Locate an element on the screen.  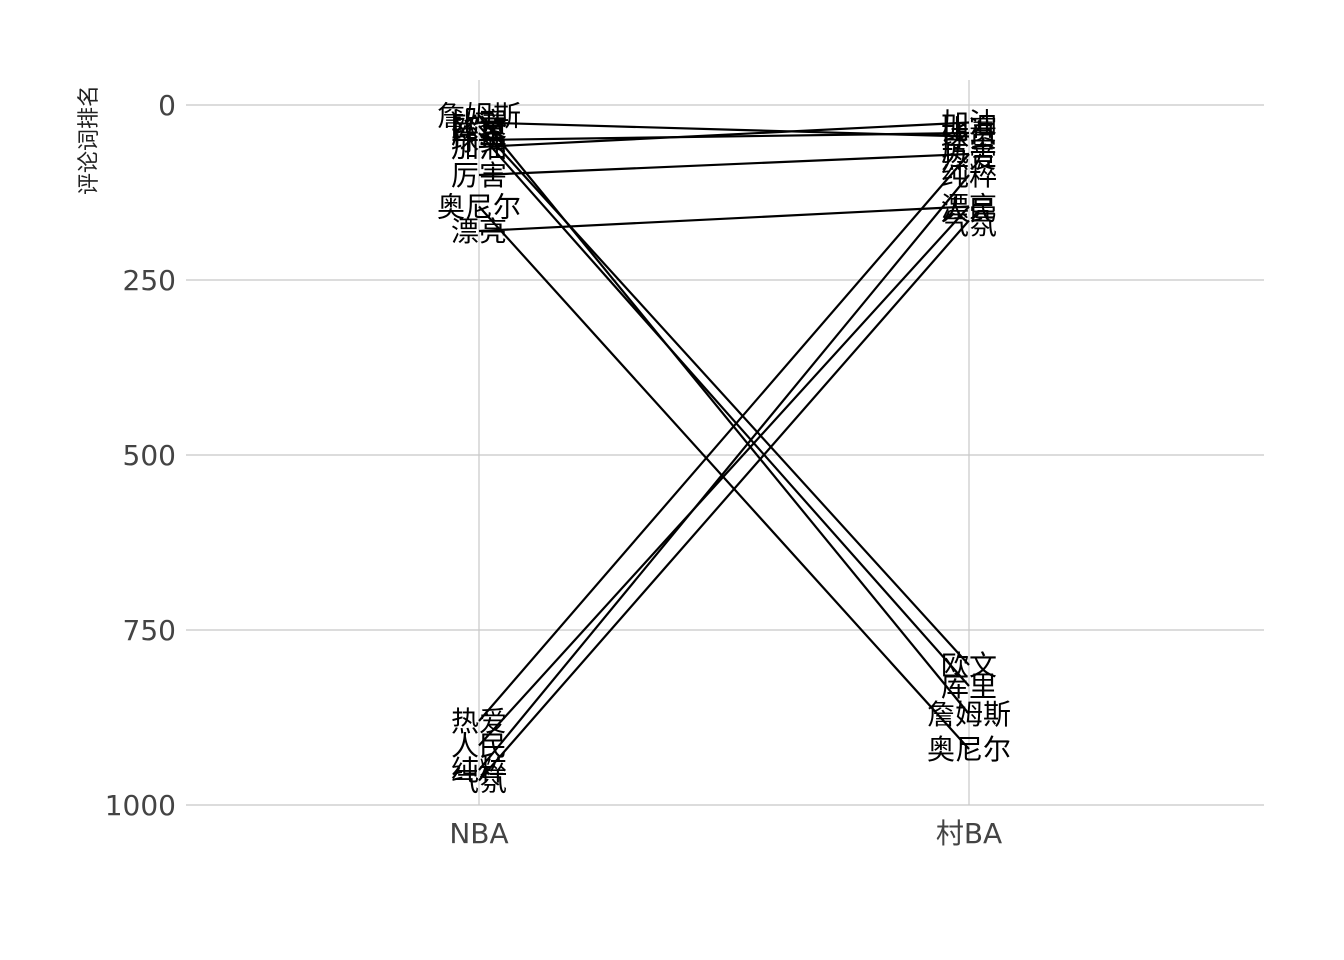
left-word-label: 比赛 is located at coordinates (479, 123).